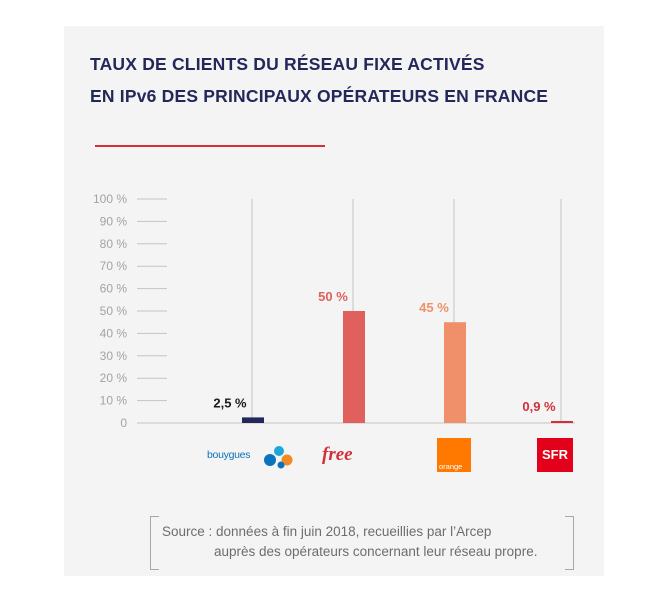 The width and height of the screenshot is (647, 591). I want to click on y-tick-label: 30 %, so click(114, 356).